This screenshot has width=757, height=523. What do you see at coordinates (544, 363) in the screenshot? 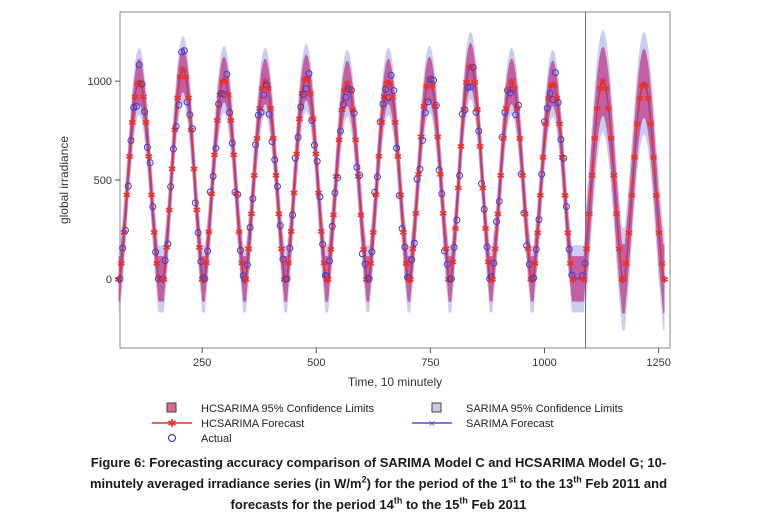
I see `x-tick-label: 1000` at bounding box center [544, 363].